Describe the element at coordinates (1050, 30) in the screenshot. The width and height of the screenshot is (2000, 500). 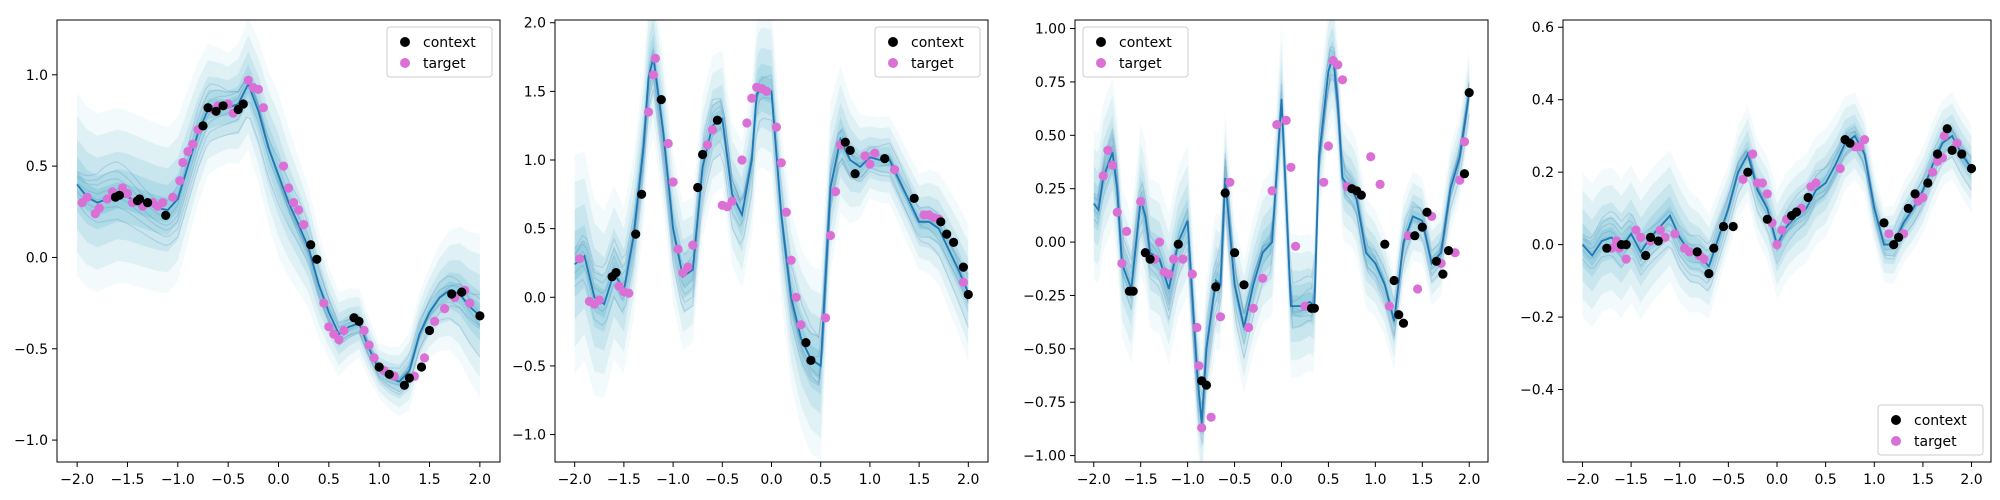
I see `y-tick-label: 1.00` at that location.